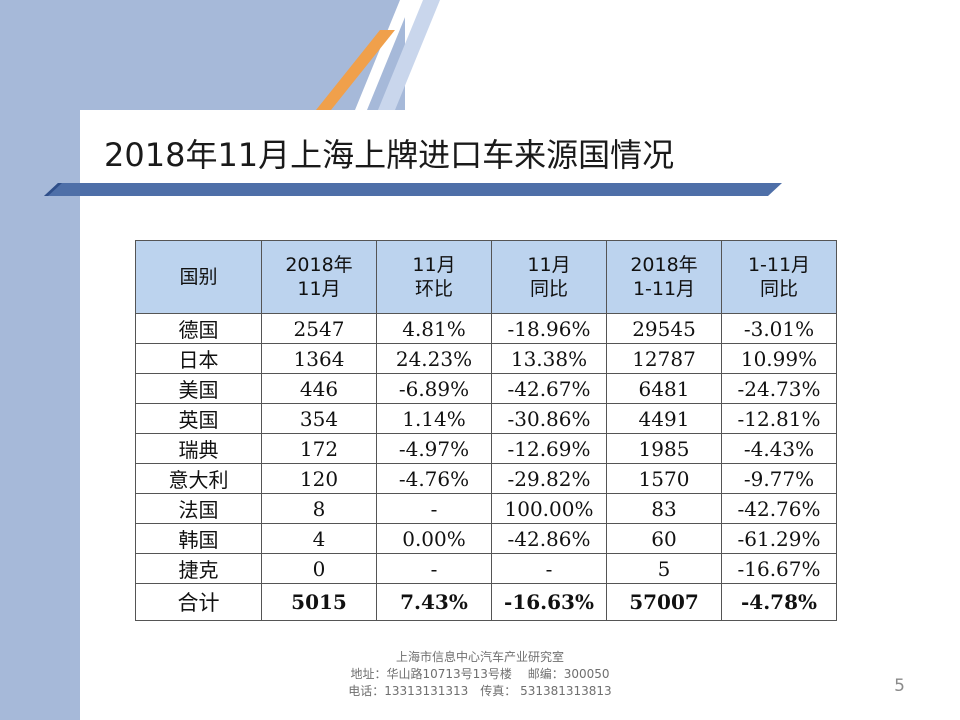 The height and width of the screenshot is (720, 960). I want to click on header-country: 国别, so click(198, 277).